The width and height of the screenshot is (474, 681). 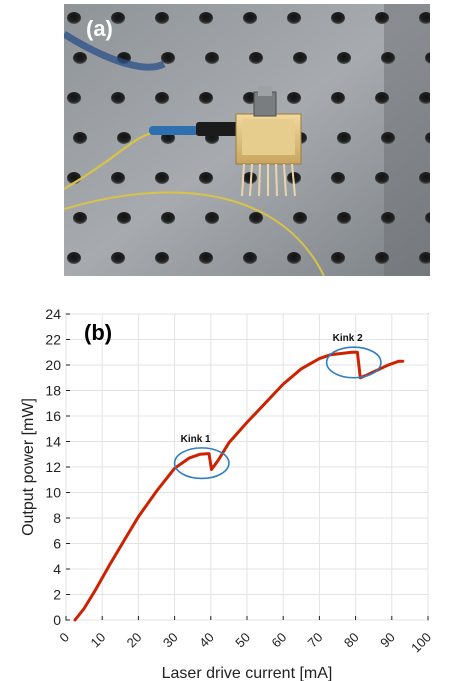 What do you see at coordinates (278, 640) in the screenshot?
I see `x-tick-label: 60` at bounding box center [278, 640].